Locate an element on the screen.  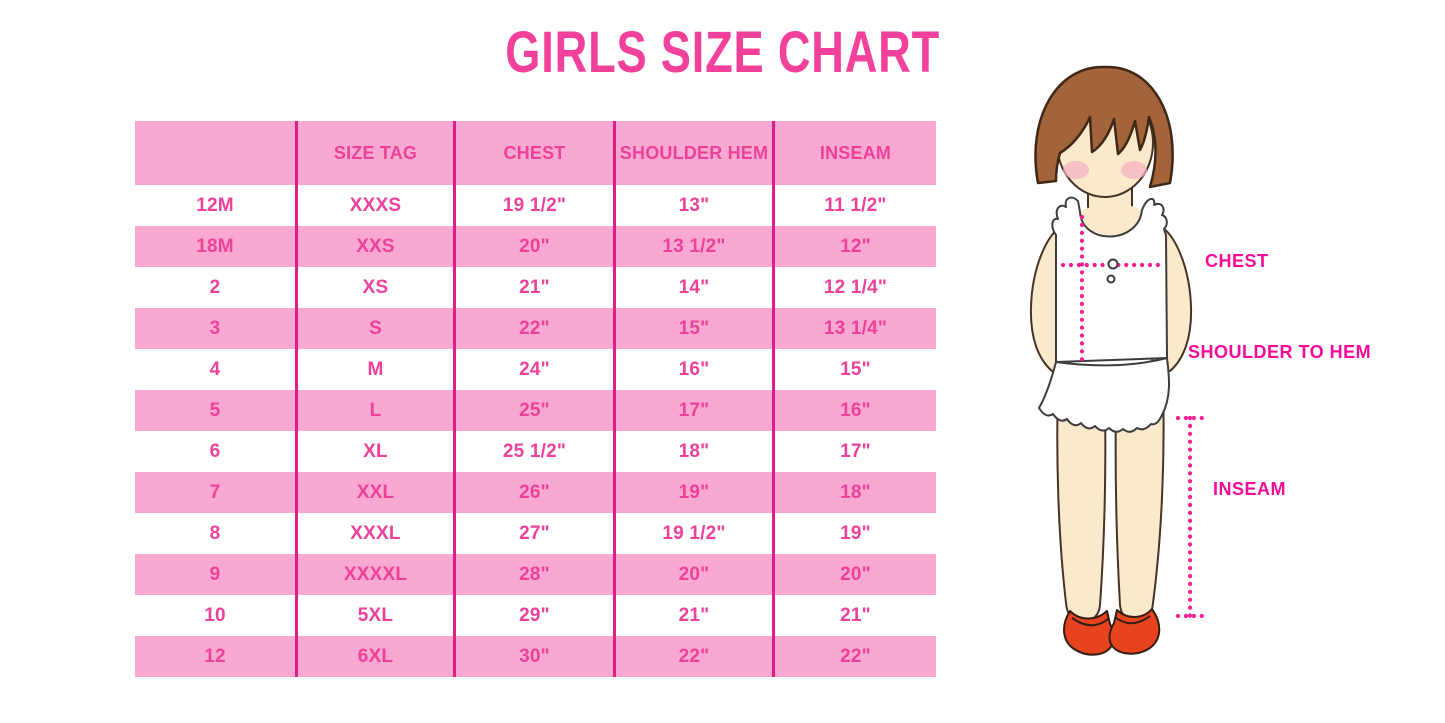
table-cell: 27" is located at coordinates (536, 533).